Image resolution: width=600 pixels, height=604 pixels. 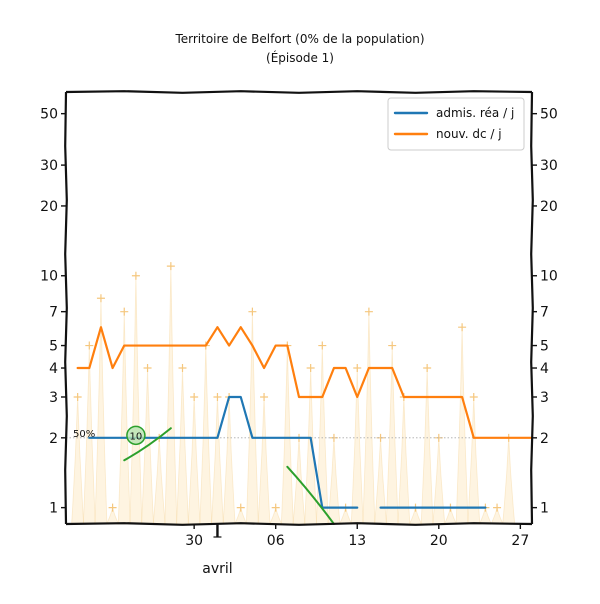 What do you see at coordinates (53, 313) in the screenshot?
I see `y-tick-label-left: 7` at bounding box center [53, 313].